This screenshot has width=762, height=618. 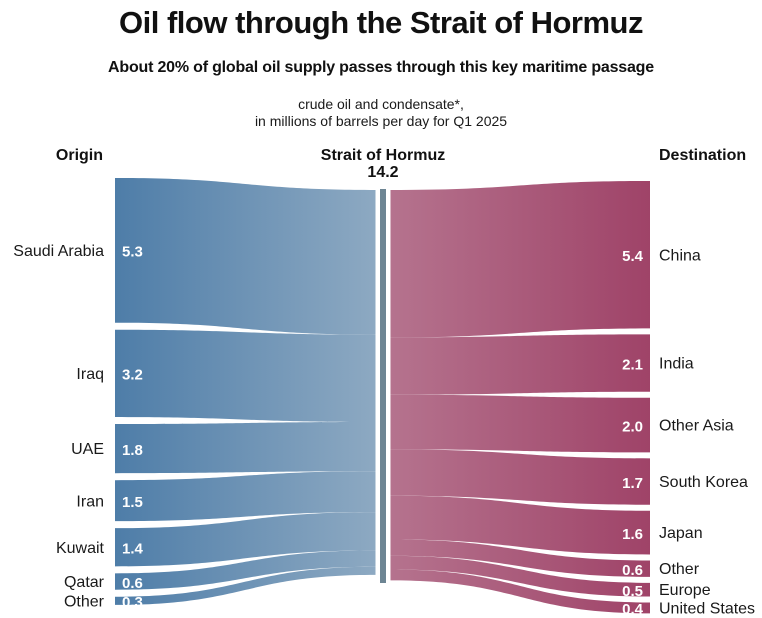 I want to click on origin-value-iraq: 3.2, so click(x=132, y=375).